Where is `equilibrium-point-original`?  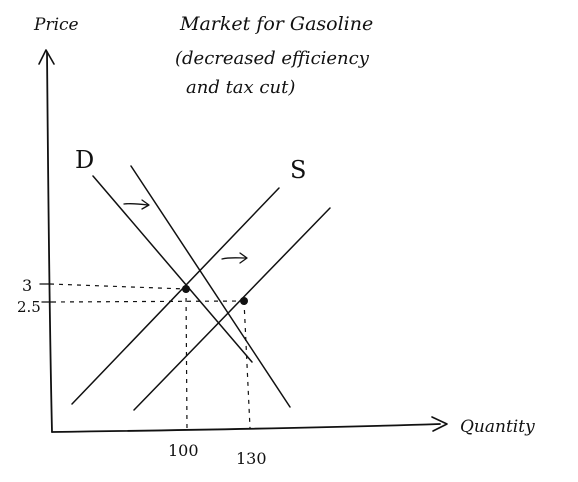
equilibrium-point-original is located at coordinates (186, 289).